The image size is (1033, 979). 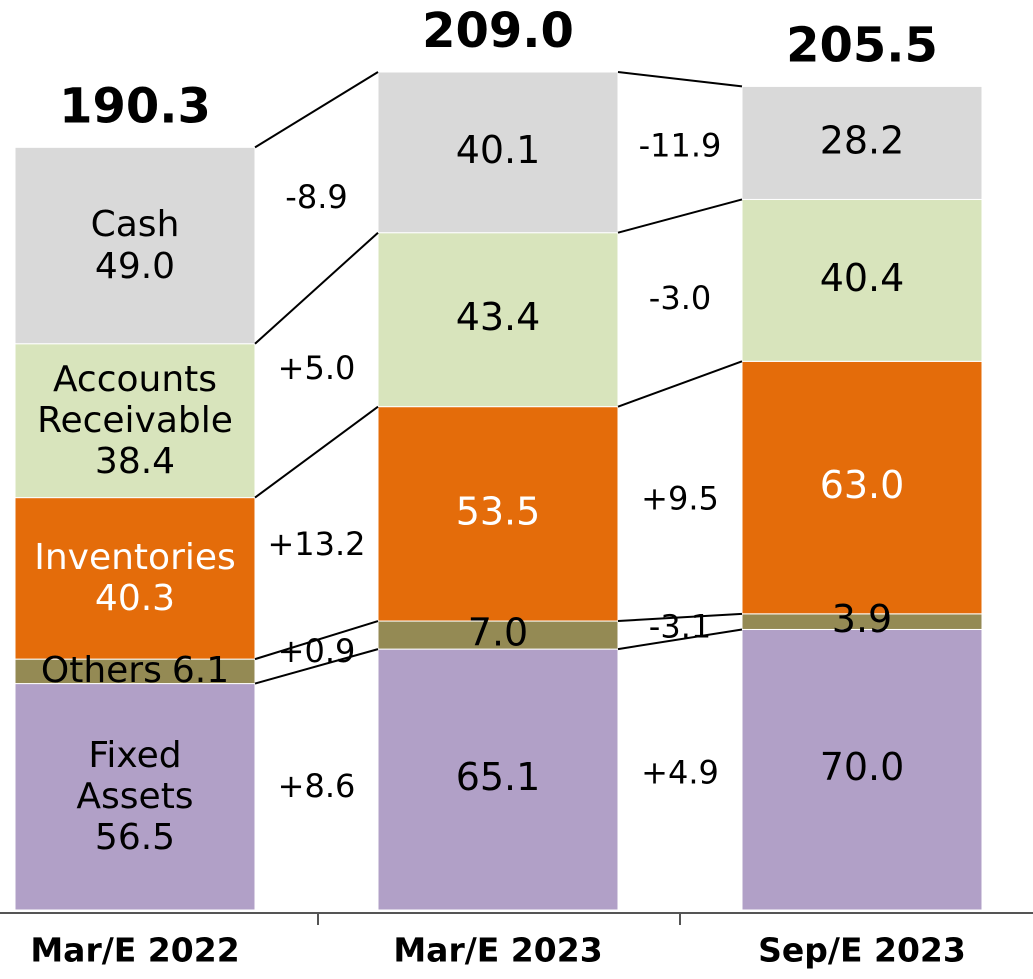 What do you see at coordinates (680, 298) in the screenshot?
I see `change-label: -3.0` at bounding box center [680, 298].